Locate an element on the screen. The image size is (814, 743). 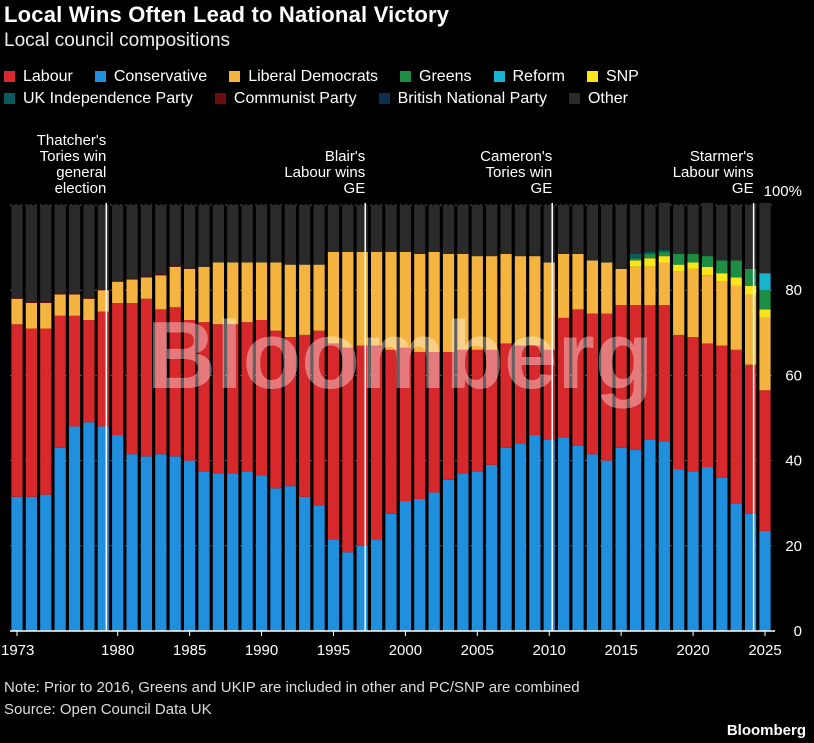
bar-segment-liberal-democrats-1988 is located at coordinates (233, 293).